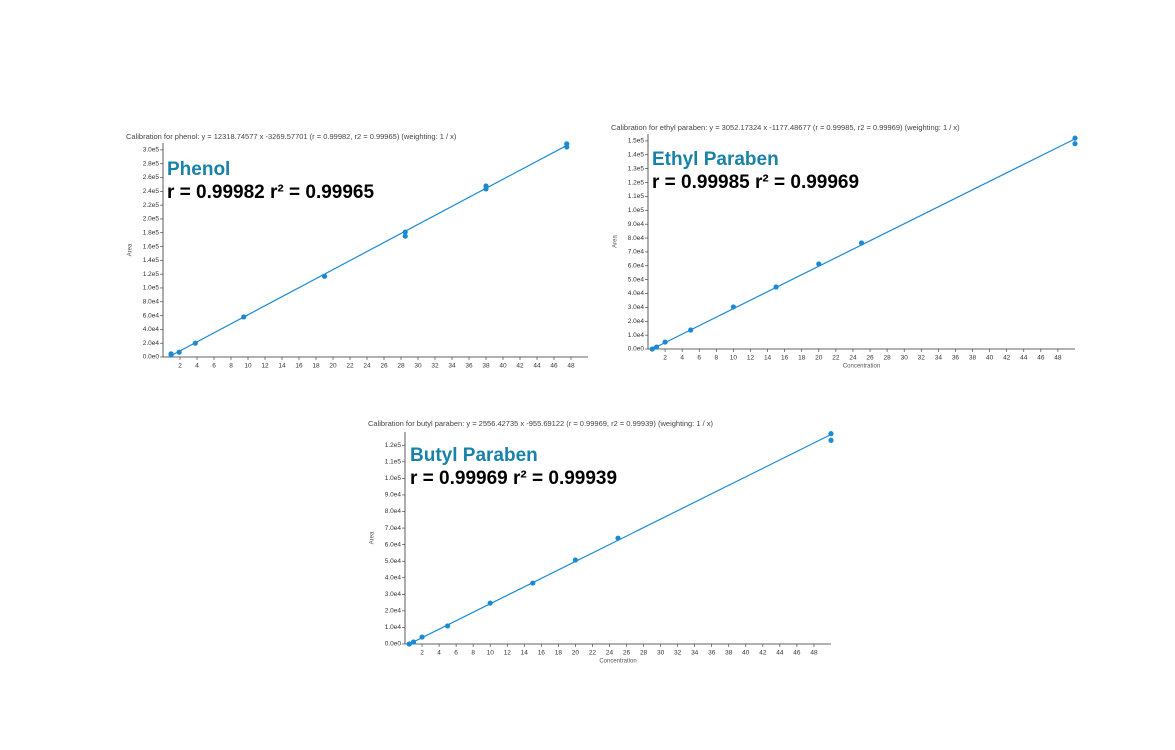  I want to click on y-tick-label: 1.1e5, so click(393, 462).